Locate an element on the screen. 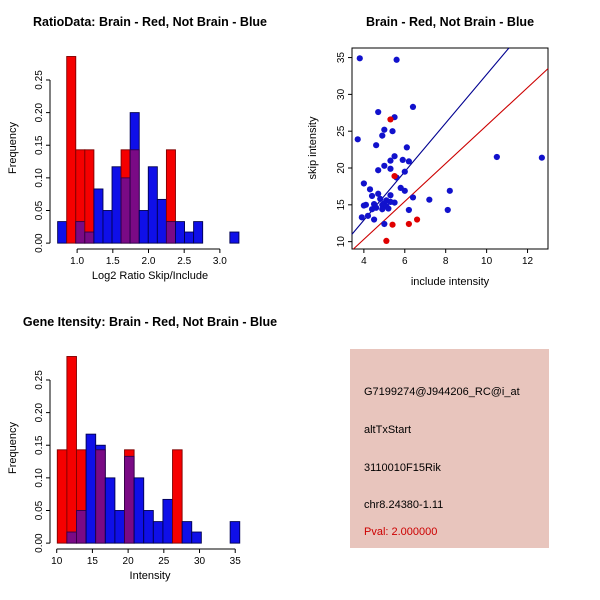 Image resolution: width=600 pixels, height=600 pixels. scatter-ylabel: skip intensity is located at coordinates (313, 148).